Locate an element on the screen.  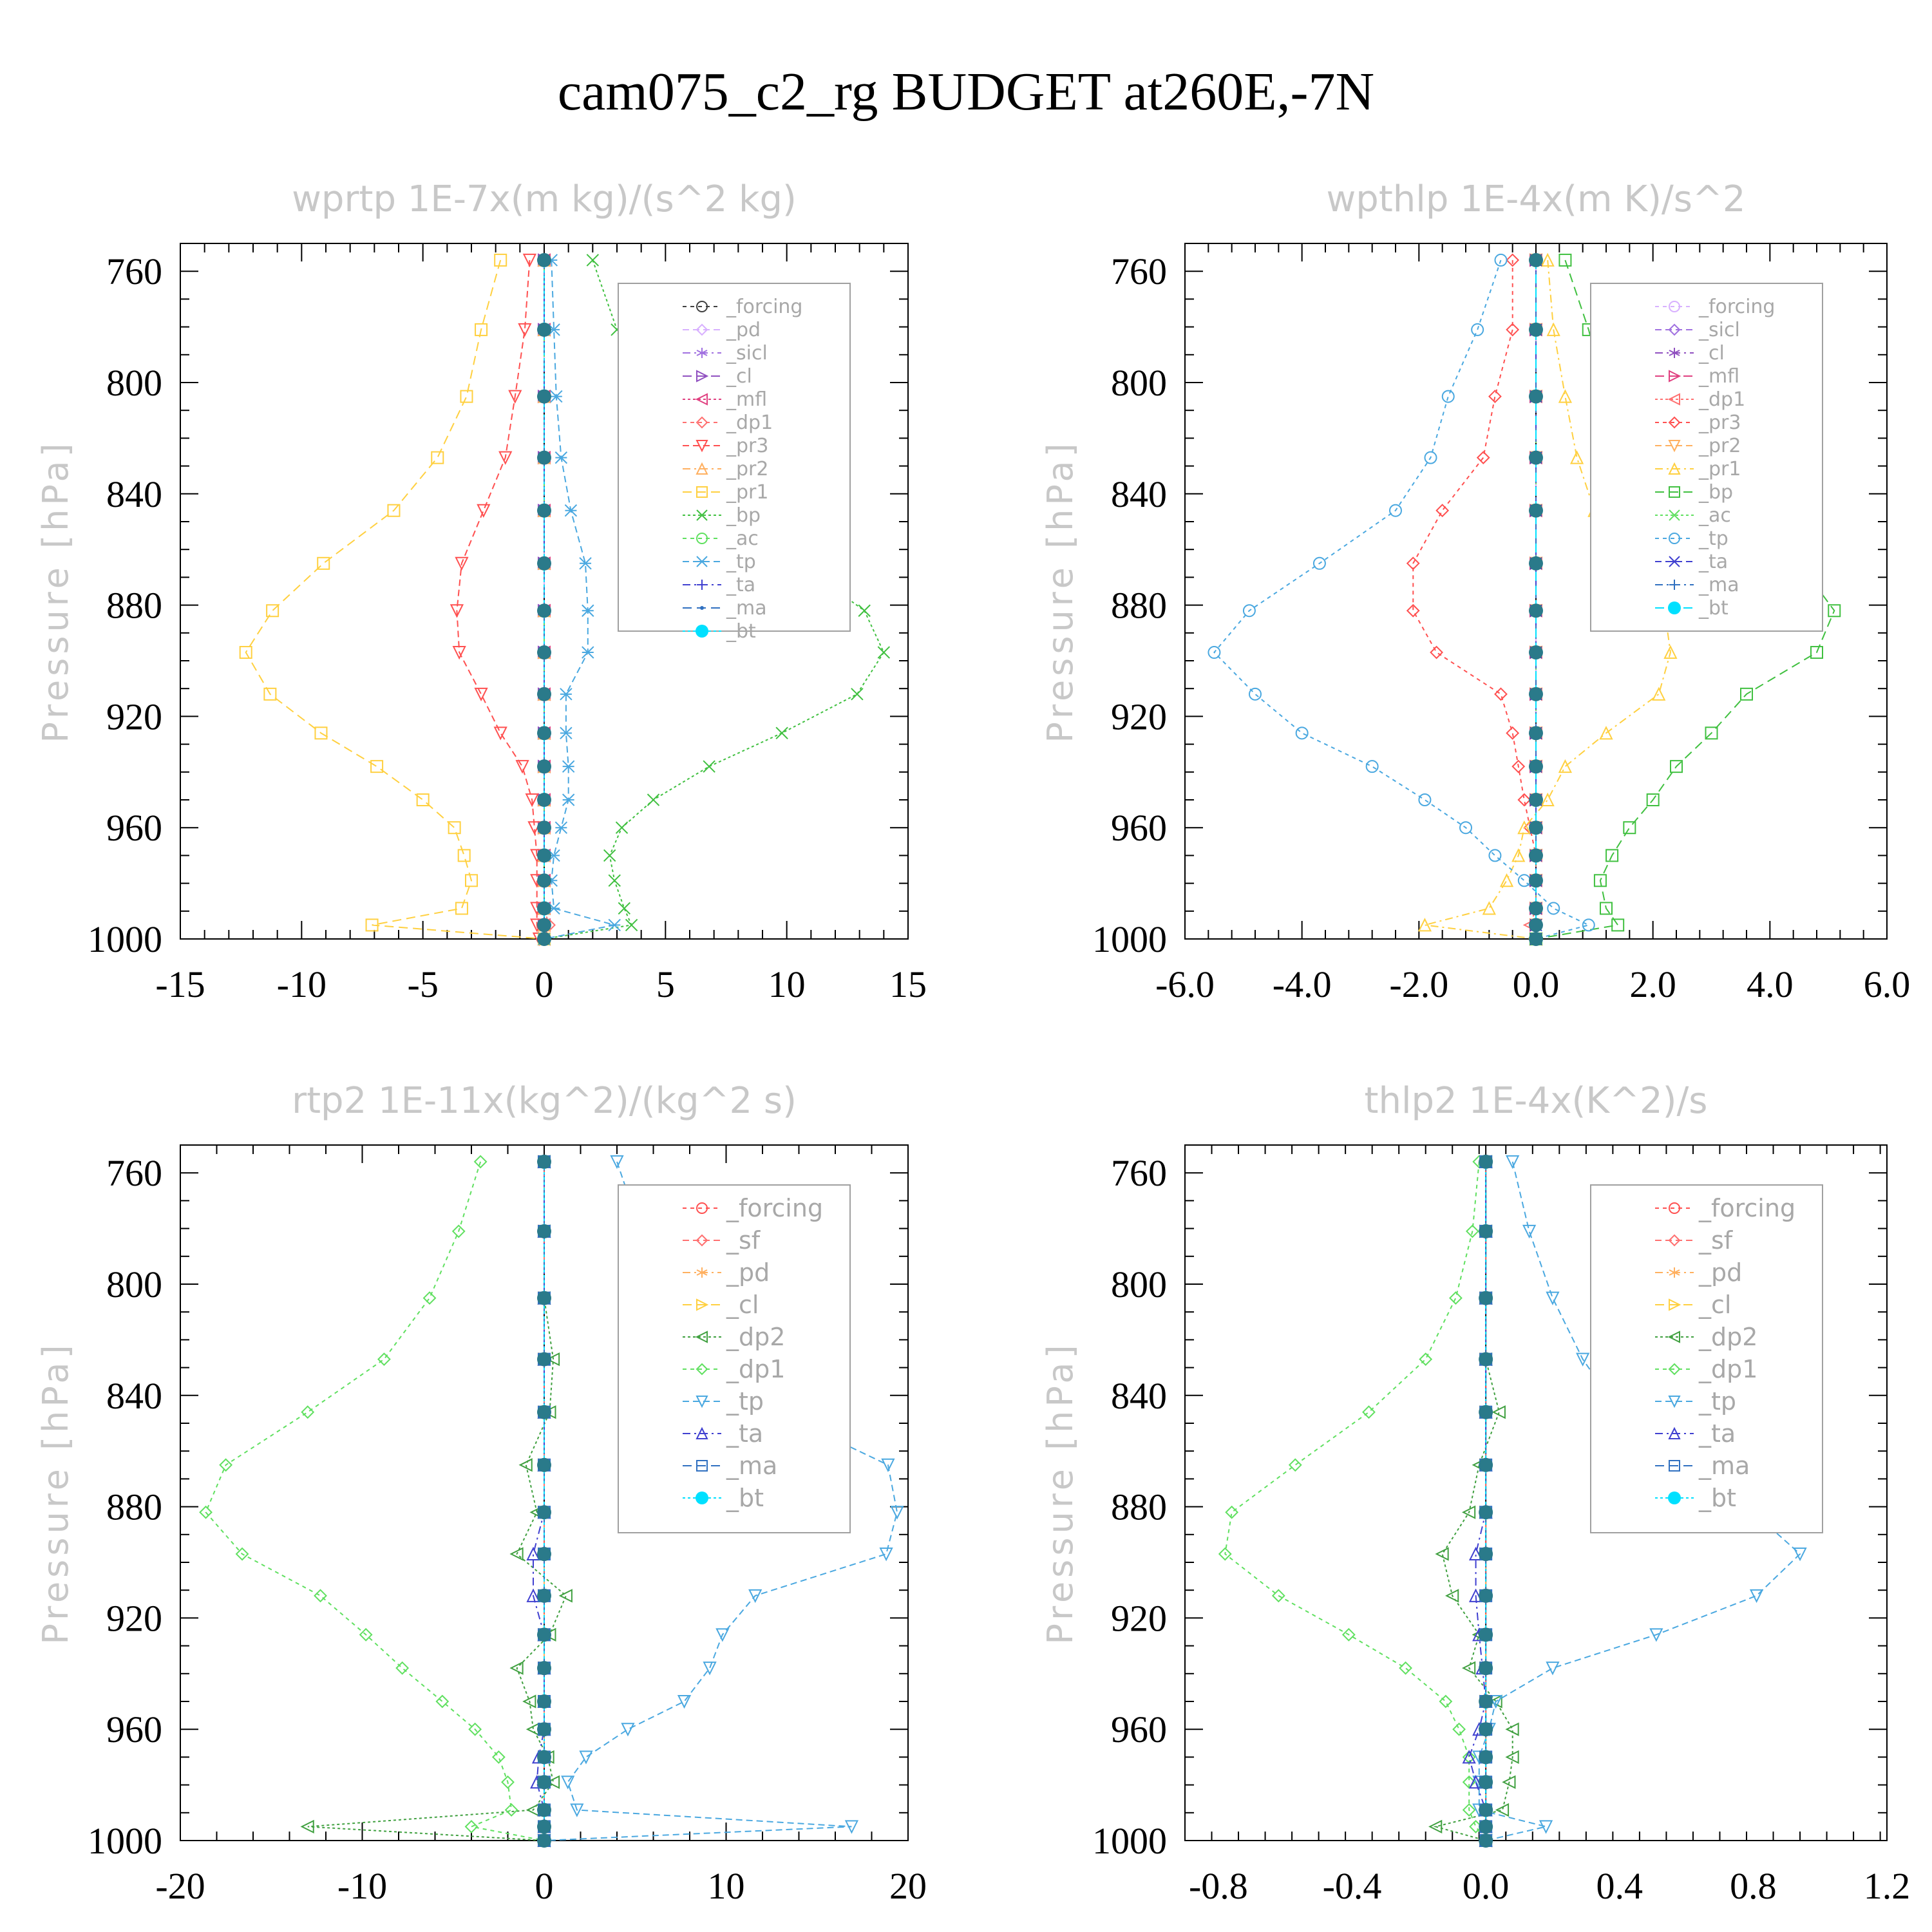
legend-label: _pd is located at coordinates (1720, 1272).